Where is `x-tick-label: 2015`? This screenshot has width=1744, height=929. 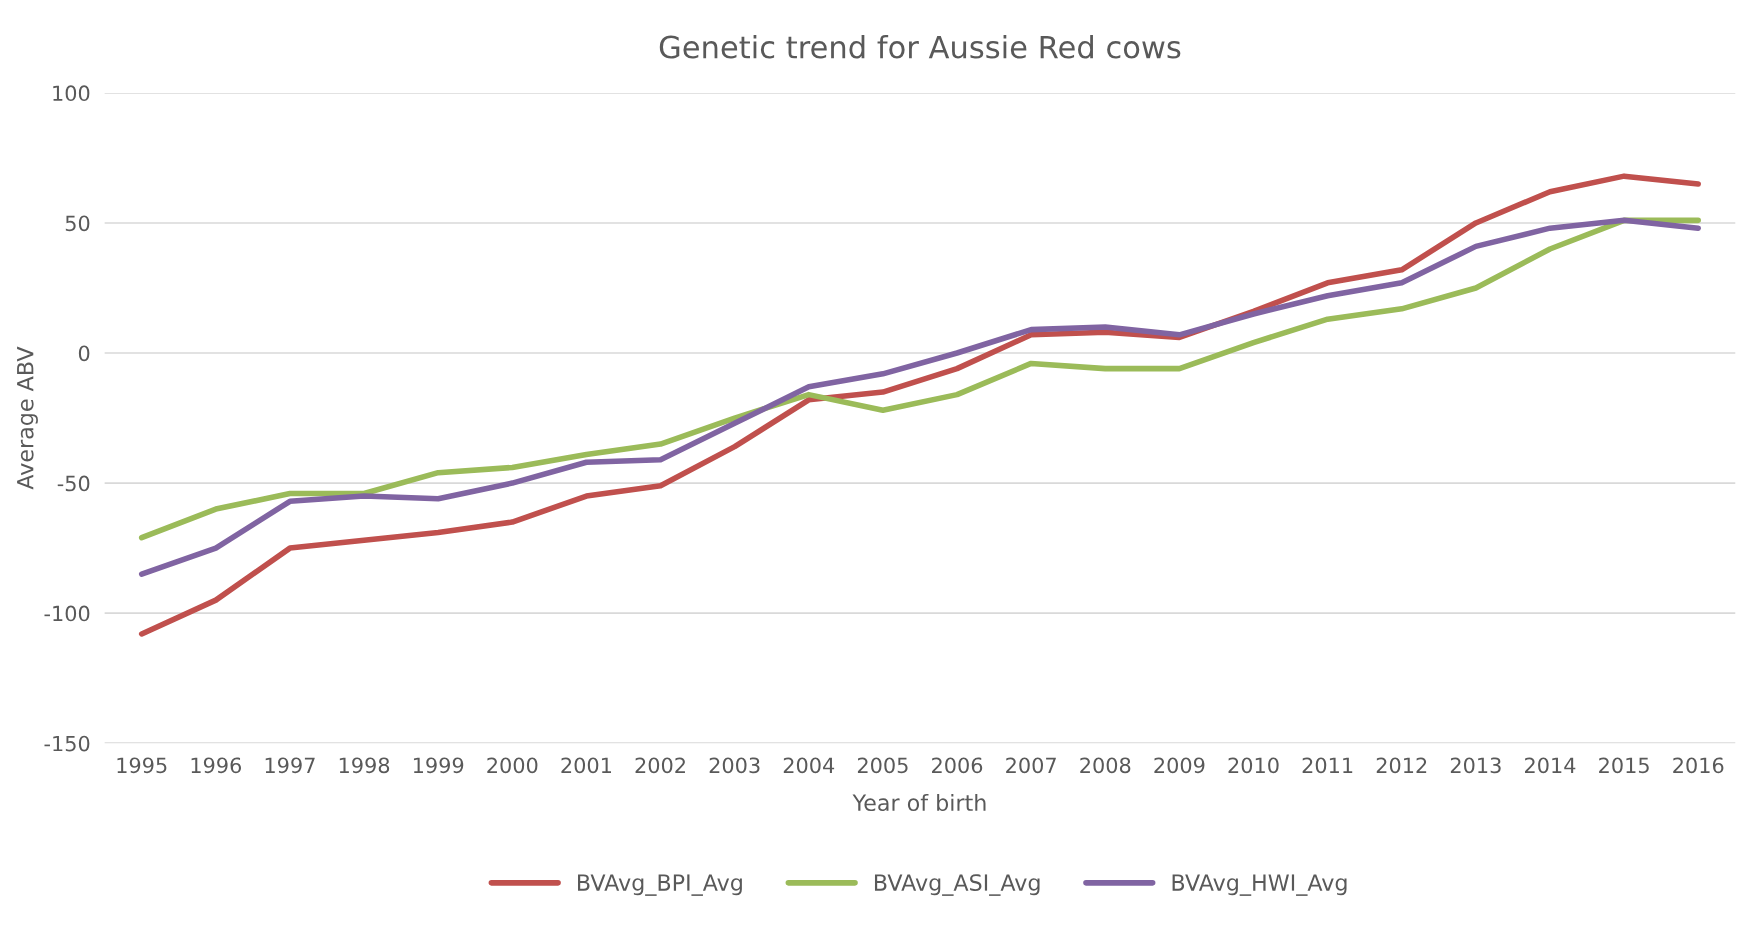 x-tick-label: 2015 is located at coordinates (1624, 765).